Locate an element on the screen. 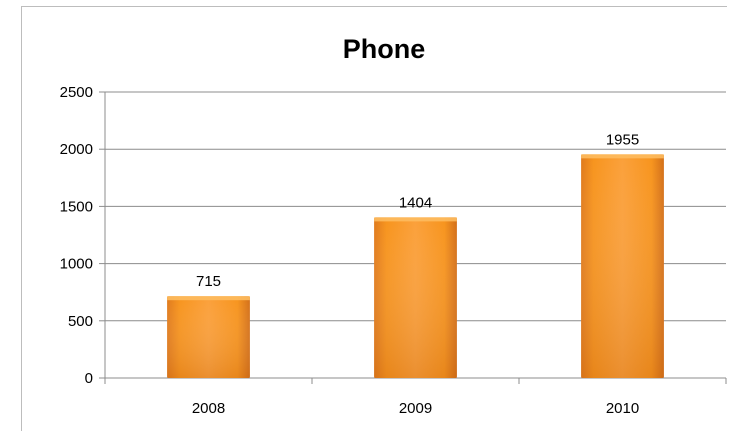  data-label: 1404 is located at coordinates (415, 202).